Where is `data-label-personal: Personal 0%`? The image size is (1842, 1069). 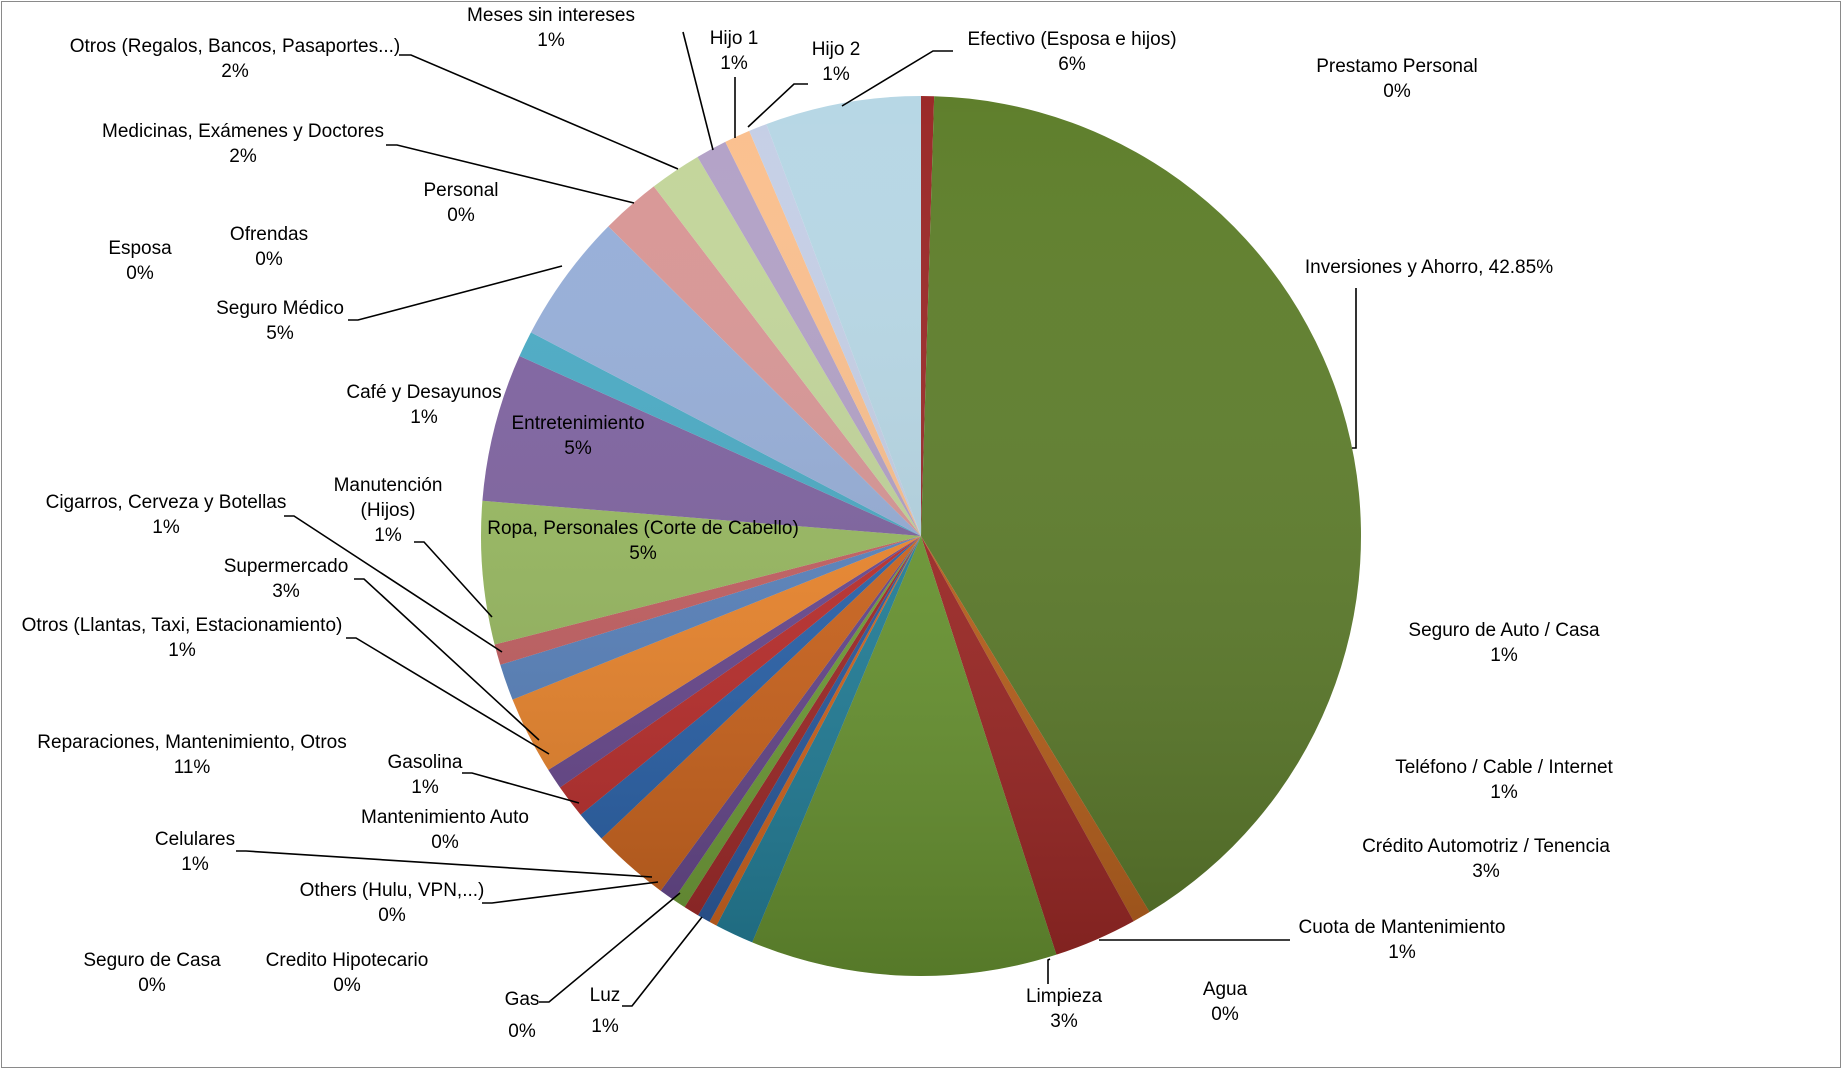
data-label-personal: Personal 0% is located at coordinates (461, 203).